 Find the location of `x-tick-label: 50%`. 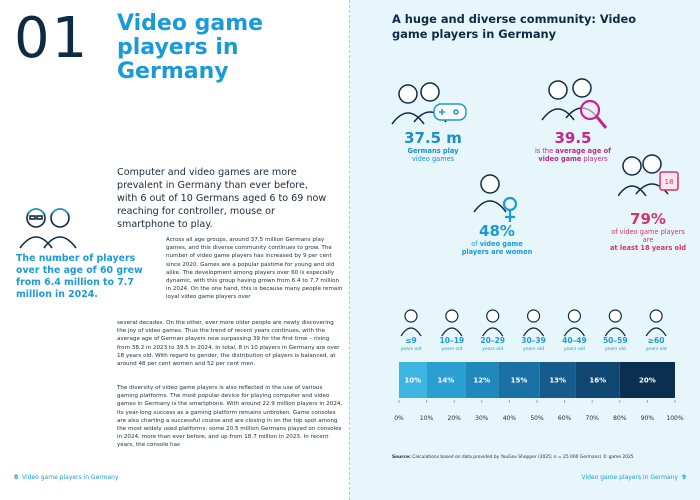

x-tick-label: 50% is located at coordinates (537, 418).